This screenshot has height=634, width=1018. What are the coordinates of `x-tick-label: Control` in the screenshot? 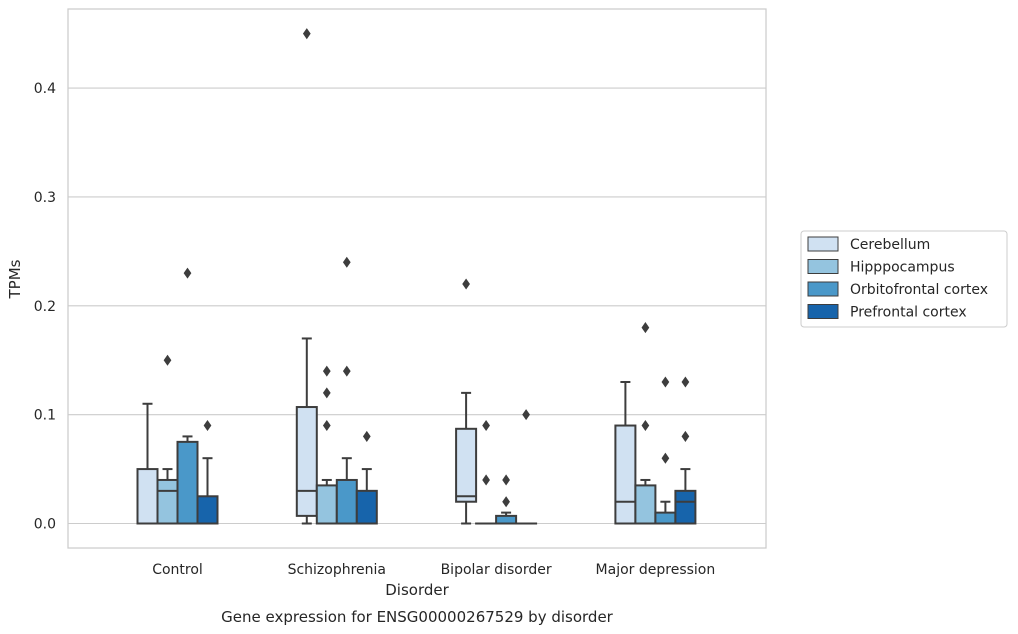 It's located at (177, 570).